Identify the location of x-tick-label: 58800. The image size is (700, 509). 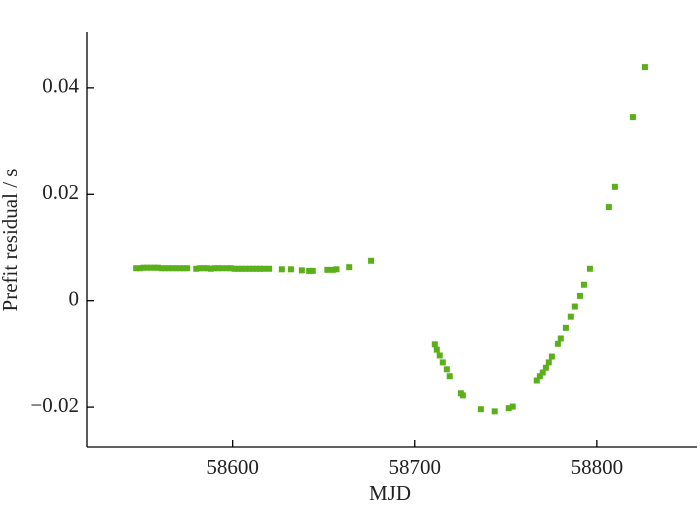
(597, 467).